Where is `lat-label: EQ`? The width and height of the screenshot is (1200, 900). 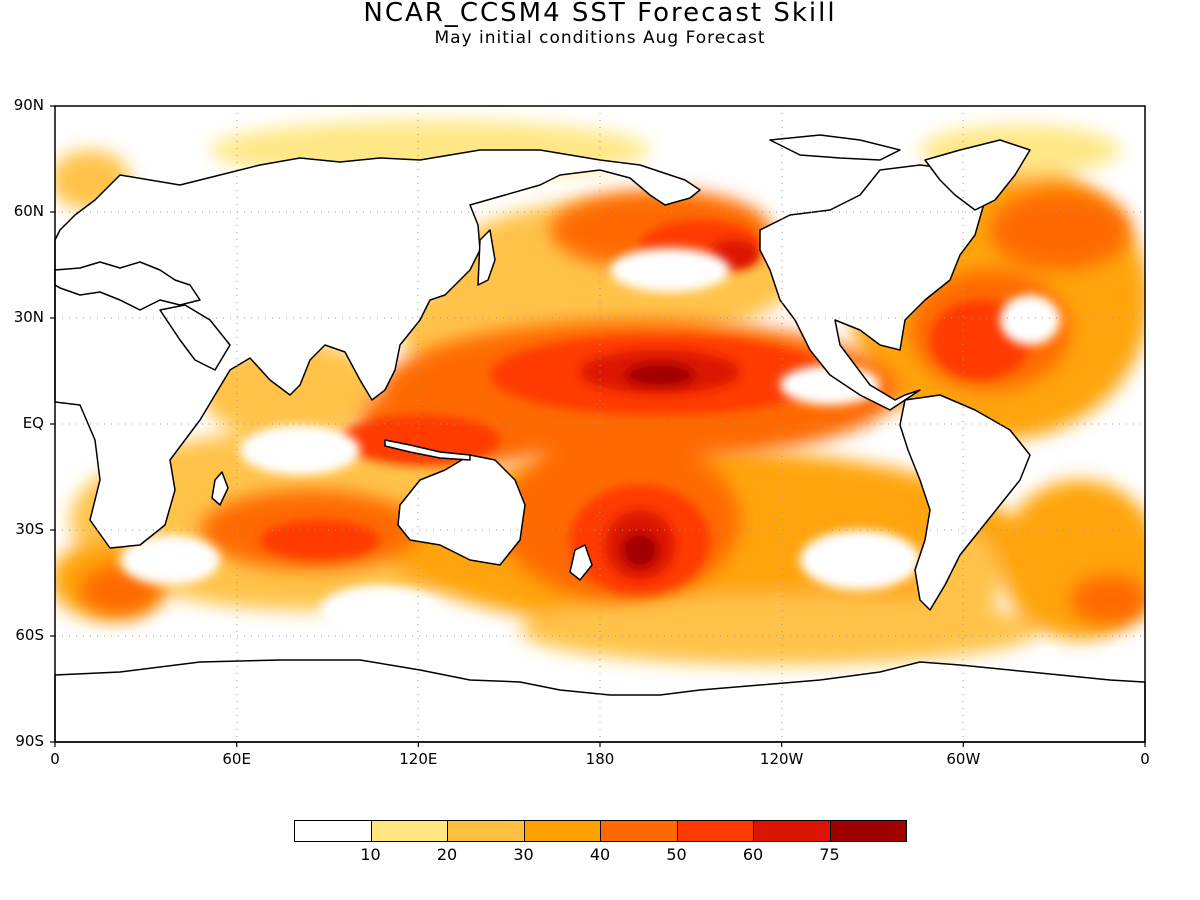 lat-label: EQ is located at coordinates (33, 423).